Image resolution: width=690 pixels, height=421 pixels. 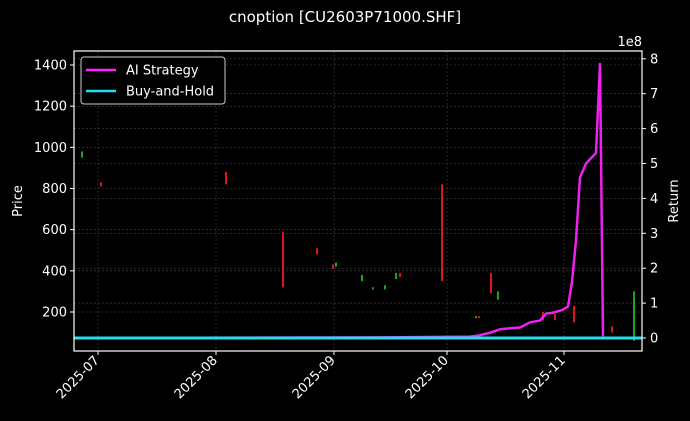 What do you see at coordinates (50, 66) in the screenshot?
I see `y-tick-label: 1400` at bounding box center [50, 66].